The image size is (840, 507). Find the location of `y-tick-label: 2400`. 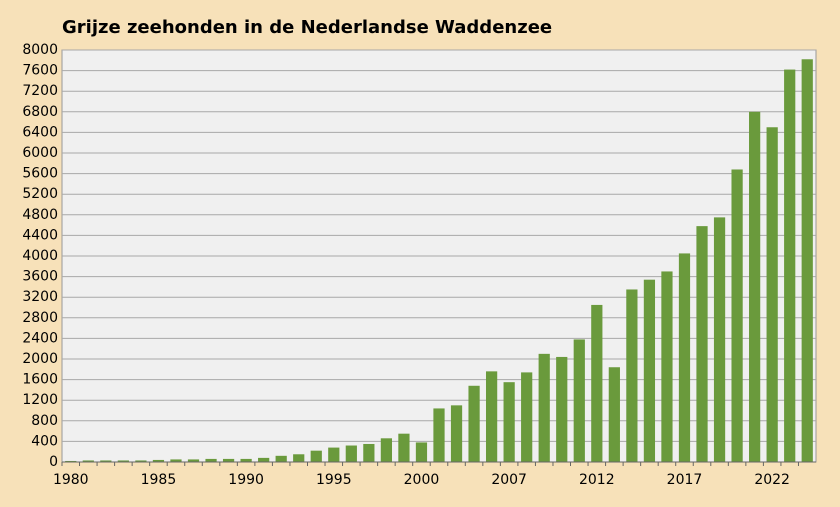

y-tick-label: 2400 is located at coordinates (40, 338).